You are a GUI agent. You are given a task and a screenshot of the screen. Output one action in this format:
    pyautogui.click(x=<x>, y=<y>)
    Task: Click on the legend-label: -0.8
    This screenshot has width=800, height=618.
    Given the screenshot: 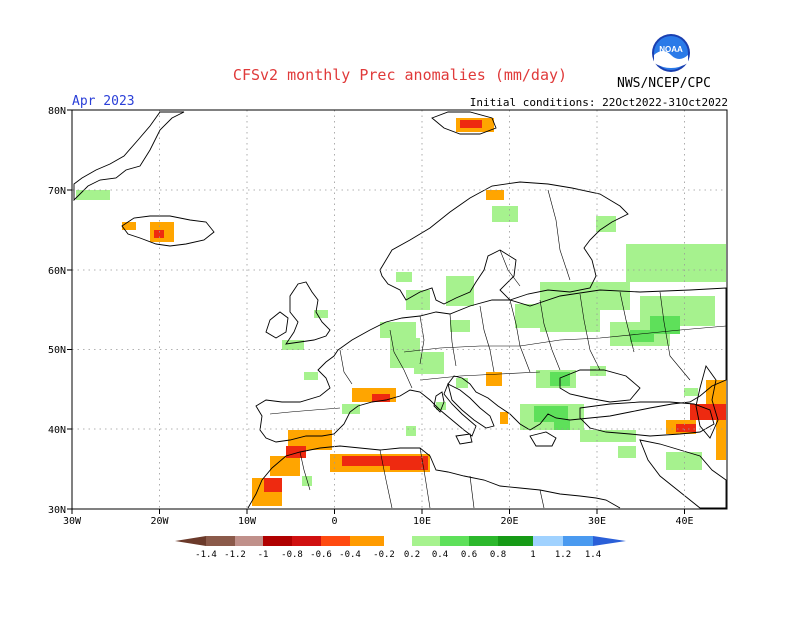 What is the action you would take?
    pyautogui.click(x=292, y=555)
    